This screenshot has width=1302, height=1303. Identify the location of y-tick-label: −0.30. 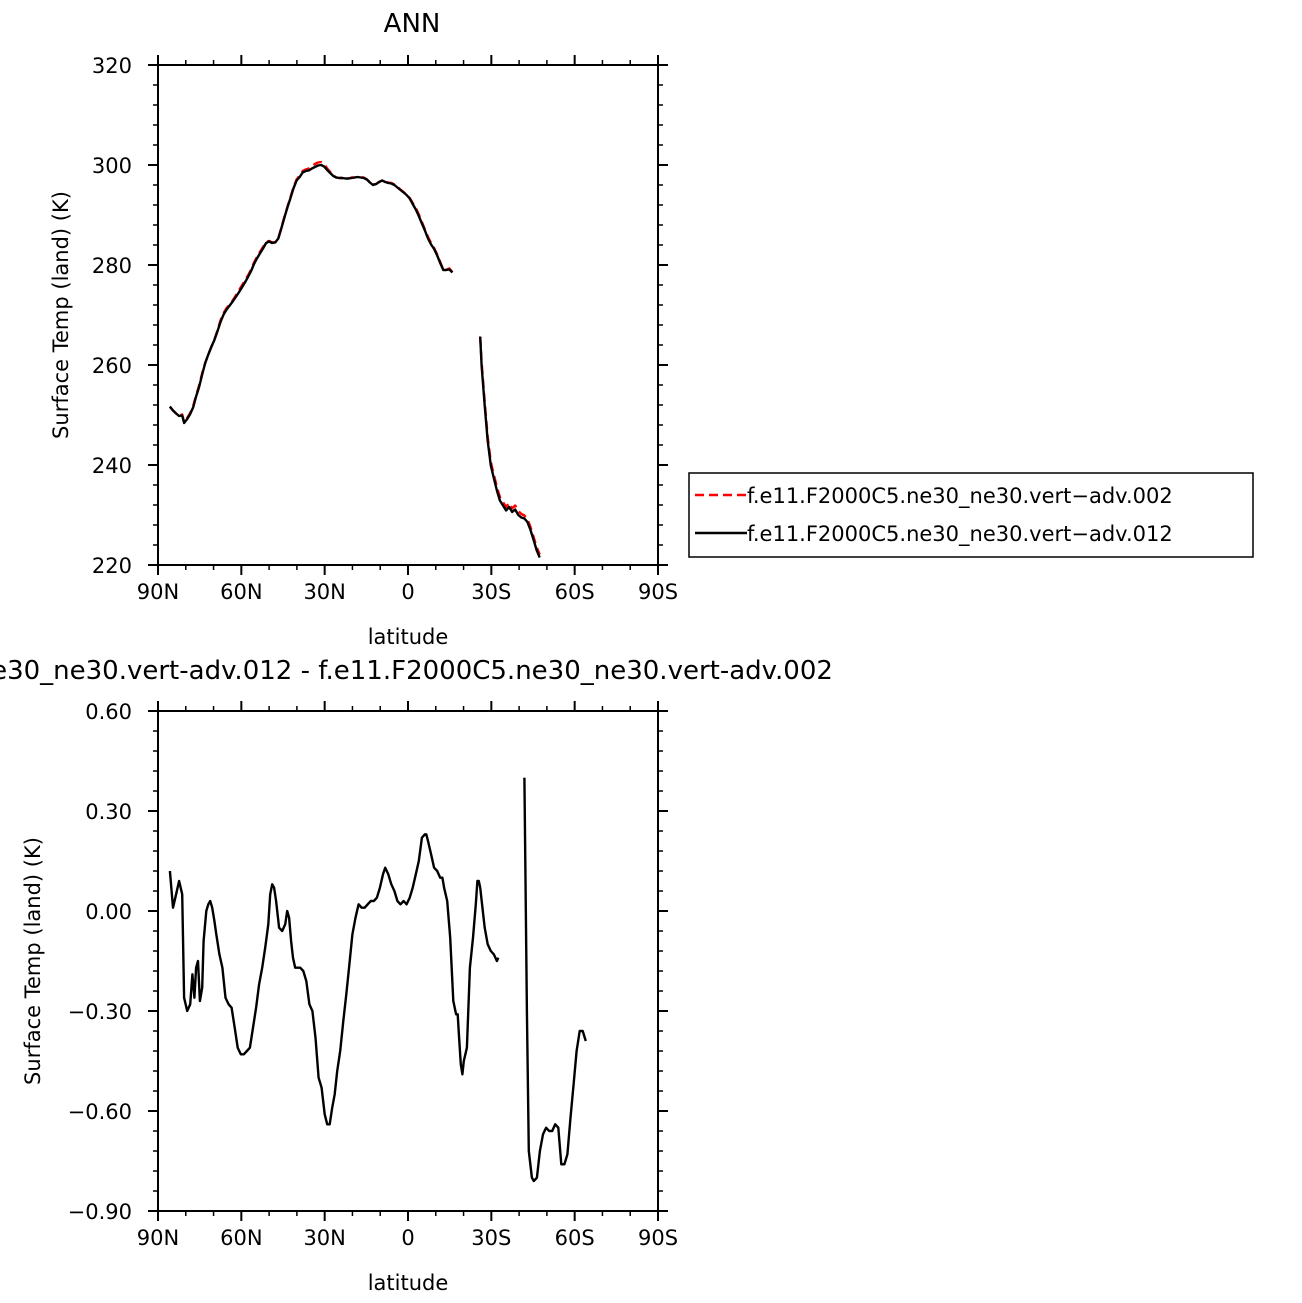
(100, 1012).